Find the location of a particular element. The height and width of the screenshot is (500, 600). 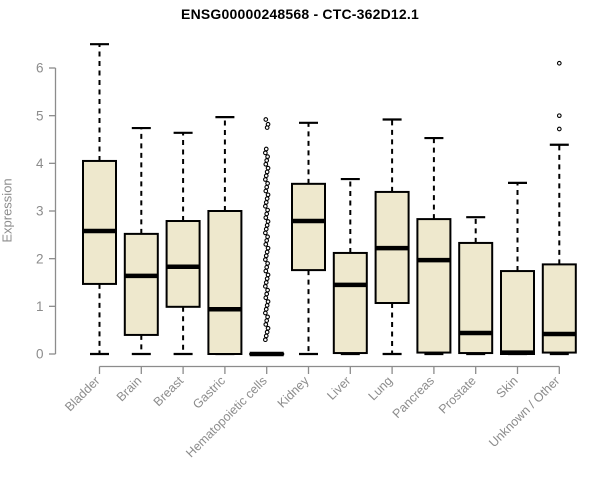

y-tick-label: 1 is located at coordinates (40, 306).